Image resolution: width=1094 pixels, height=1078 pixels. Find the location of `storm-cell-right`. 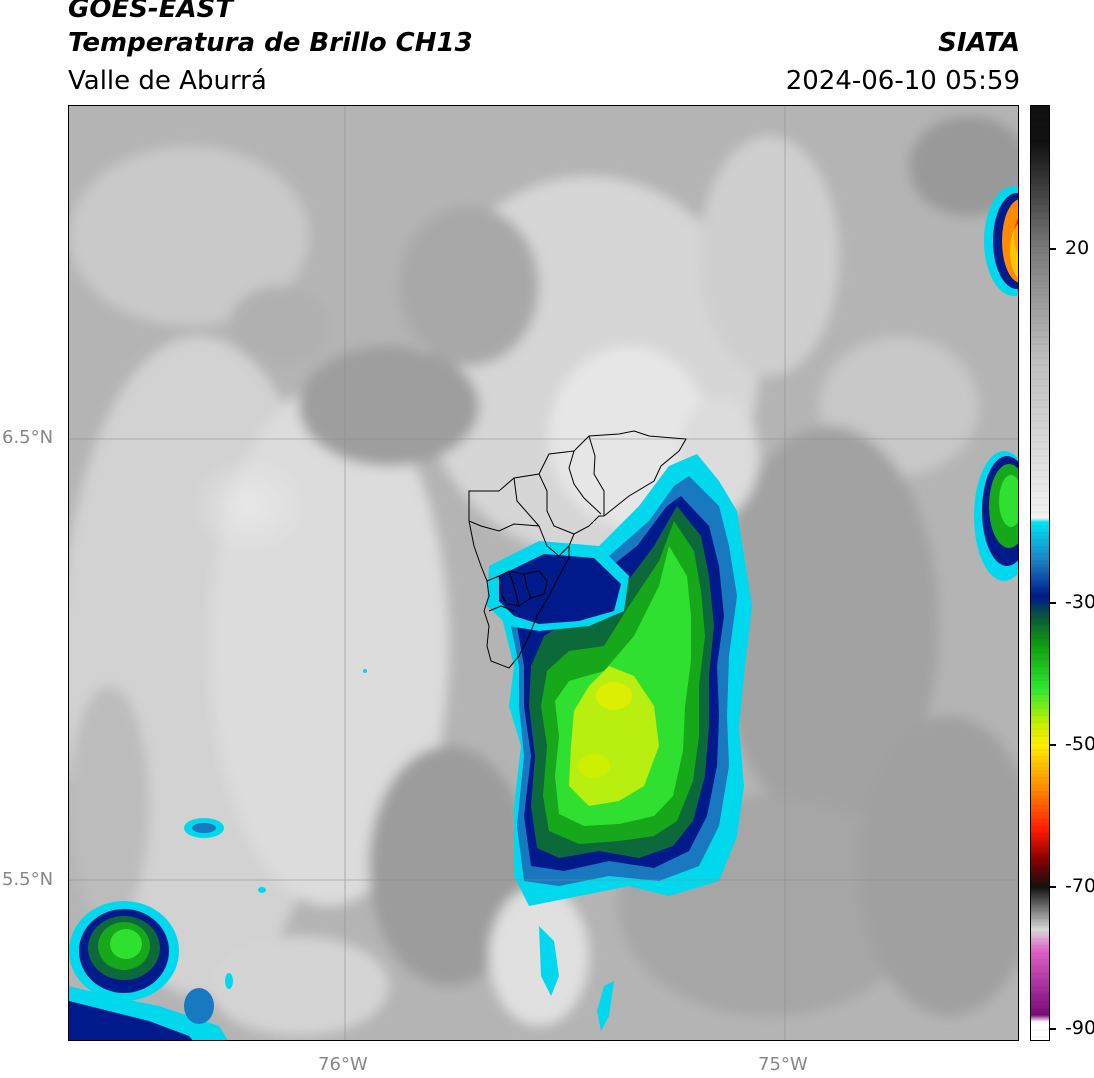

storm-cell-right is located at coordinates (996, 516).